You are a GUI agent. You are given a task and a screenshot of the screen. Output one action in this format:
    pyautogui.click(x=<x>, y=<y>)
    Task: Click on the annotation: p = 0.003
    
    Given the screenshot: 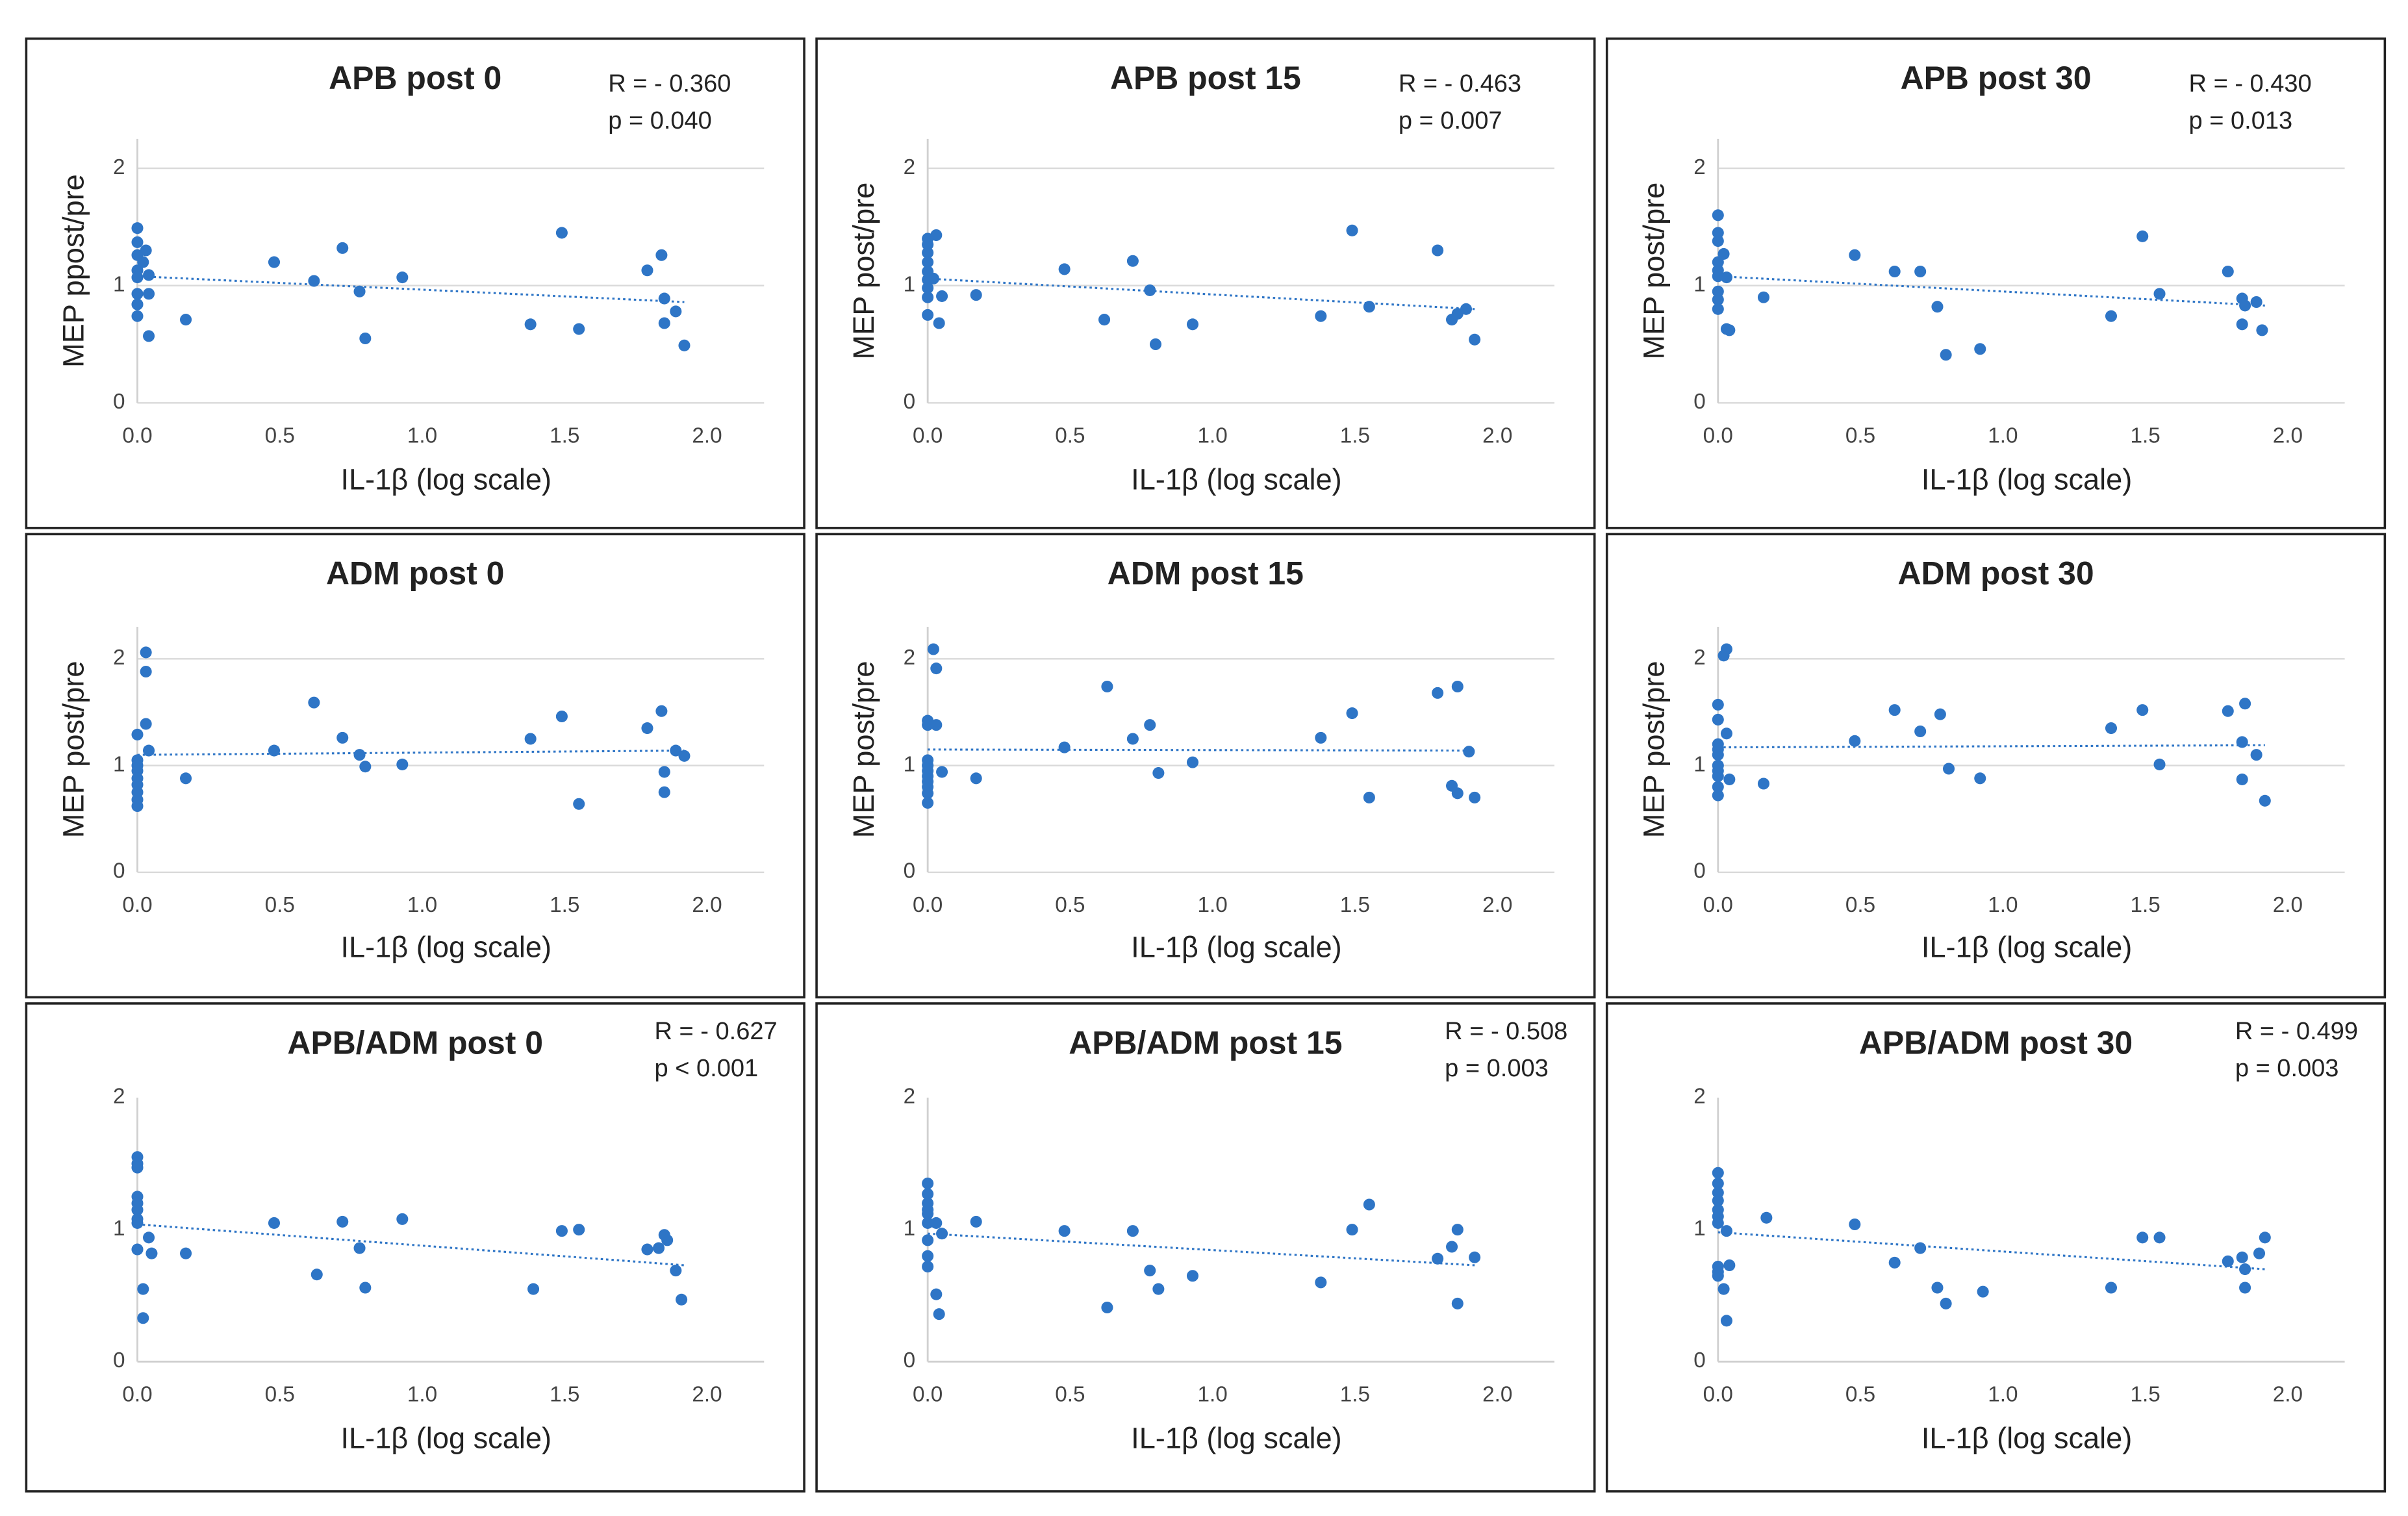 What is the action you would take?
    pyautogui.click(x=2287, y=1068)
    